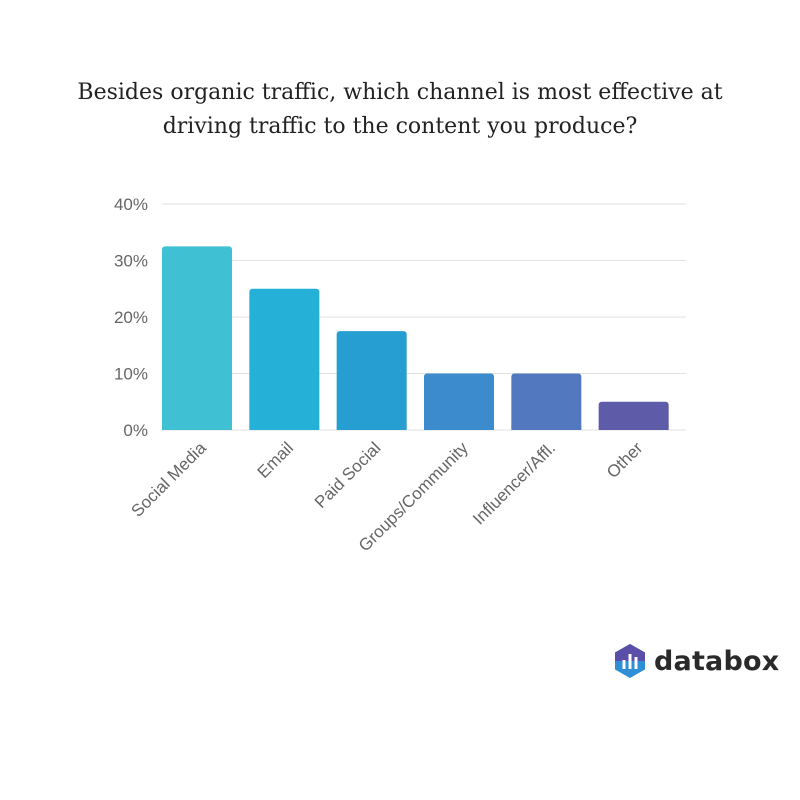  I want to click on y-tick-label: 40%, so click(131, 204).